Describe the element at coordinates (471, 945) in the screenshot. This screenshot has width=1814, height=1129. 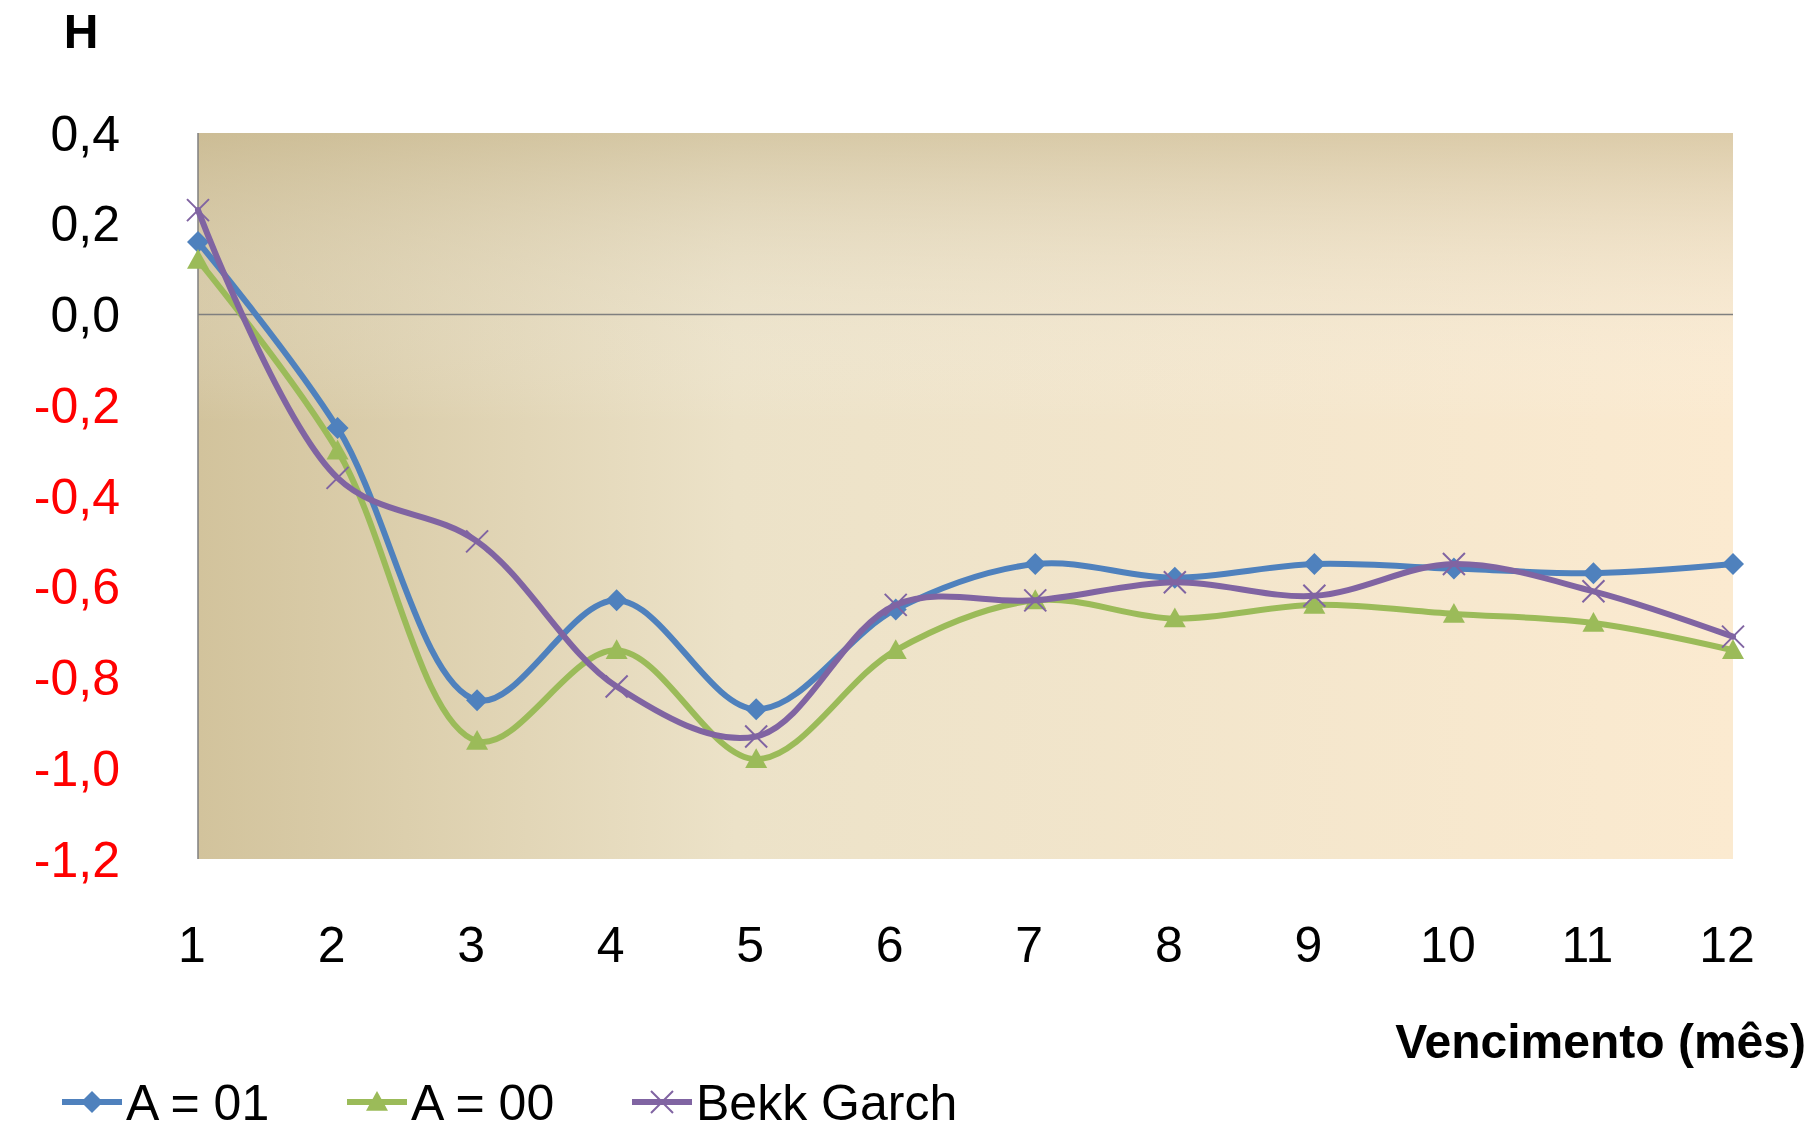
I see `x-tick-label: 3` at that location.